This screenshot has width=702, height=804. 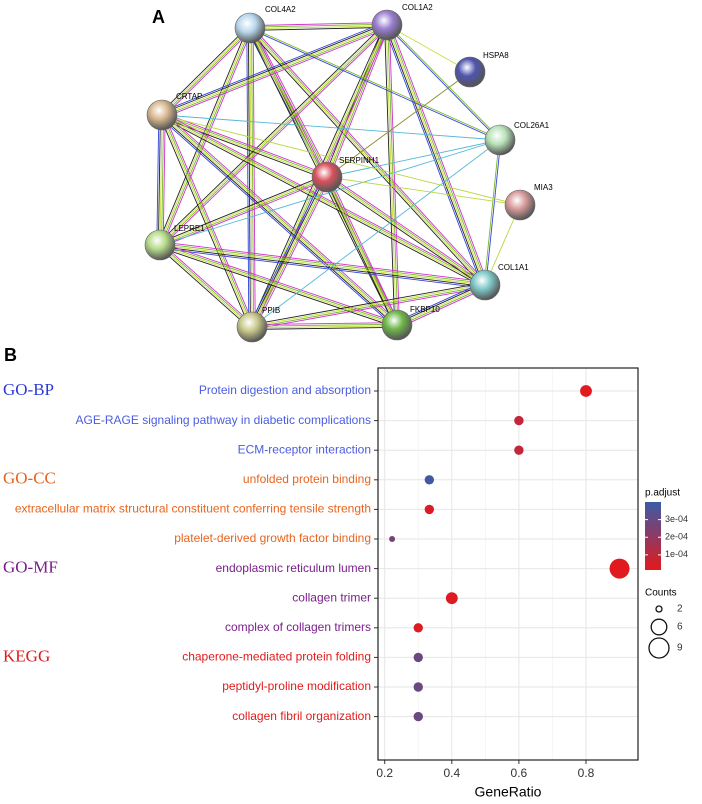 I want to click on x-tick-label: 0.6, so click(x=519, y=773).